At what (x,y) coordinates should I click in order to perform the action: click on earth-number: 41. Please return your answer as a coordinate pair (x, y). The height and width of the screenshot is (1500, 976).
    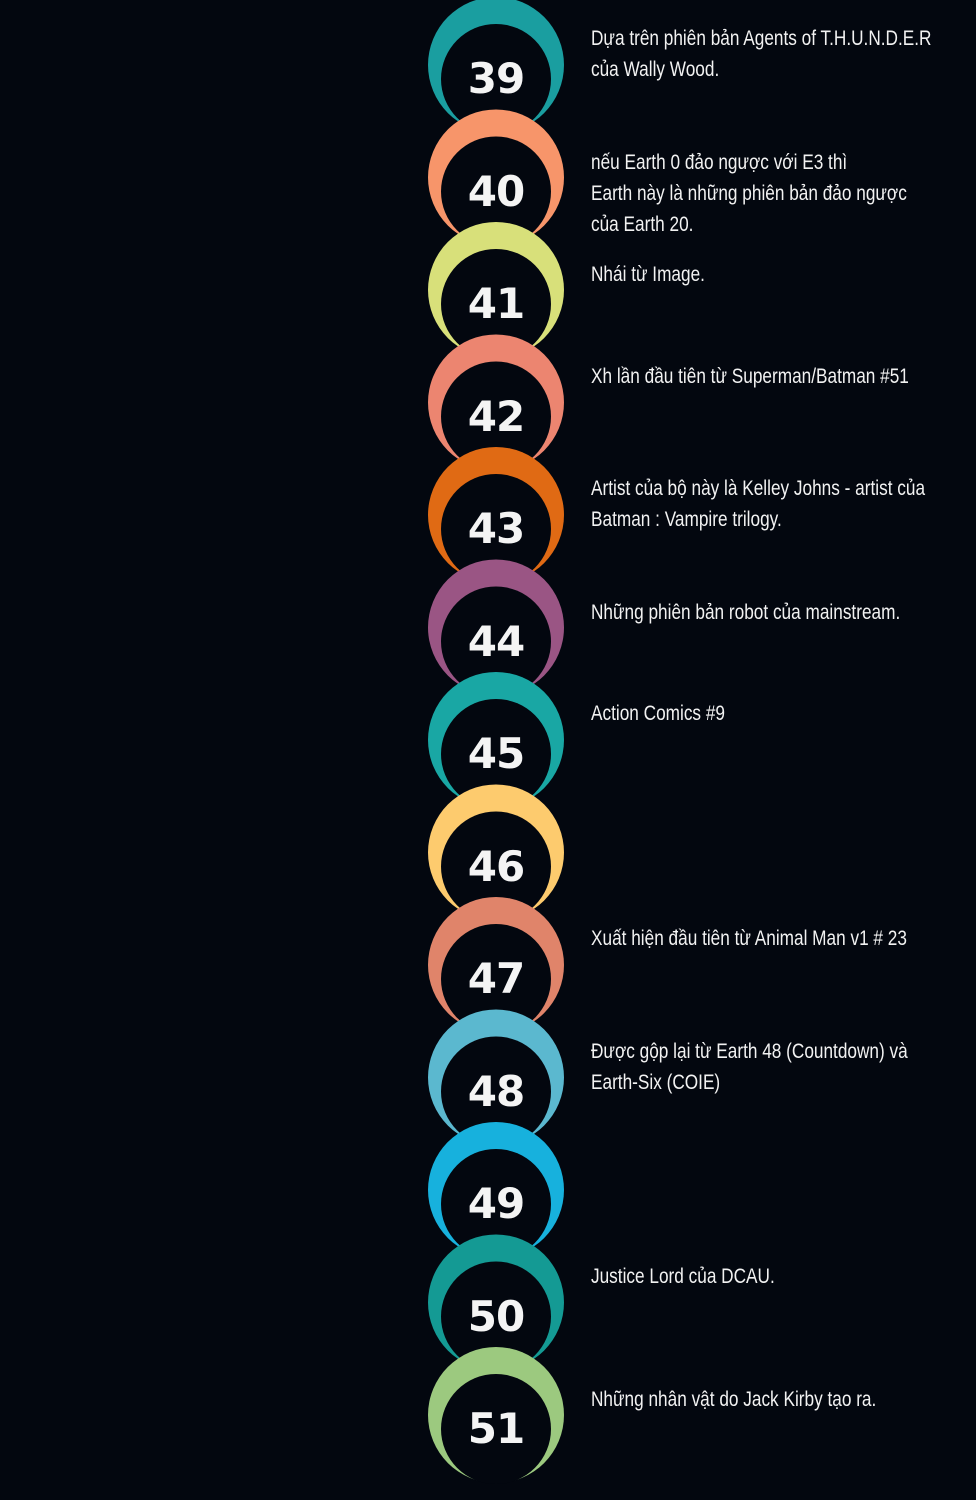
    Looking at the image, I should click on (496, 303).